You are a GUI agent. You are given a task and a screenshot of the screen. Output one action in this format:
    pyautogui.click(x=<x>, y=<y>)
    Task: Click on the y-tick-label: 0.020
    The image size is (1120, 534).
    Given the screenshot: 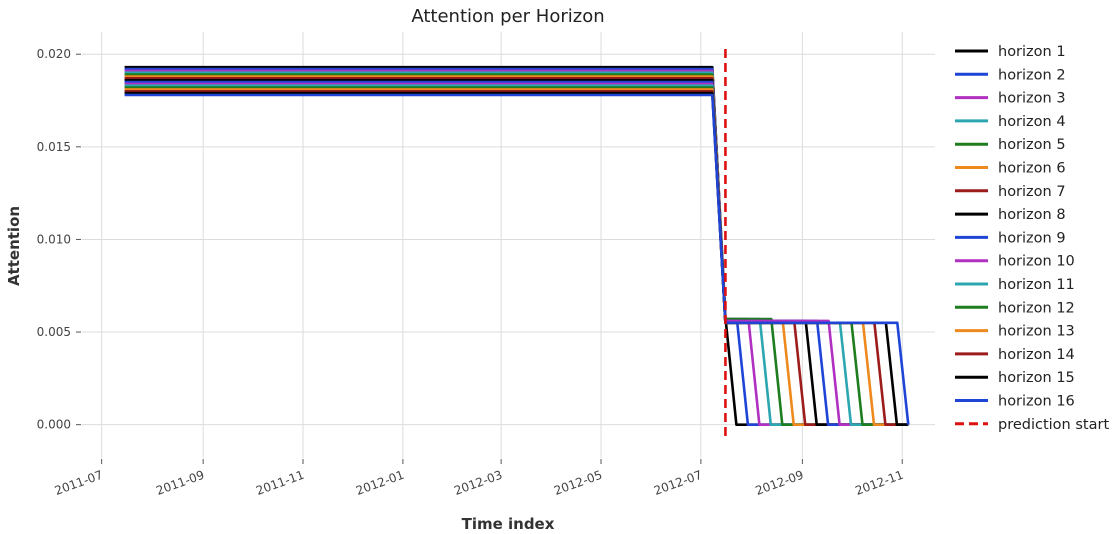 What is the action you would take?
    pyautogui.click(x=54, y=54)
    